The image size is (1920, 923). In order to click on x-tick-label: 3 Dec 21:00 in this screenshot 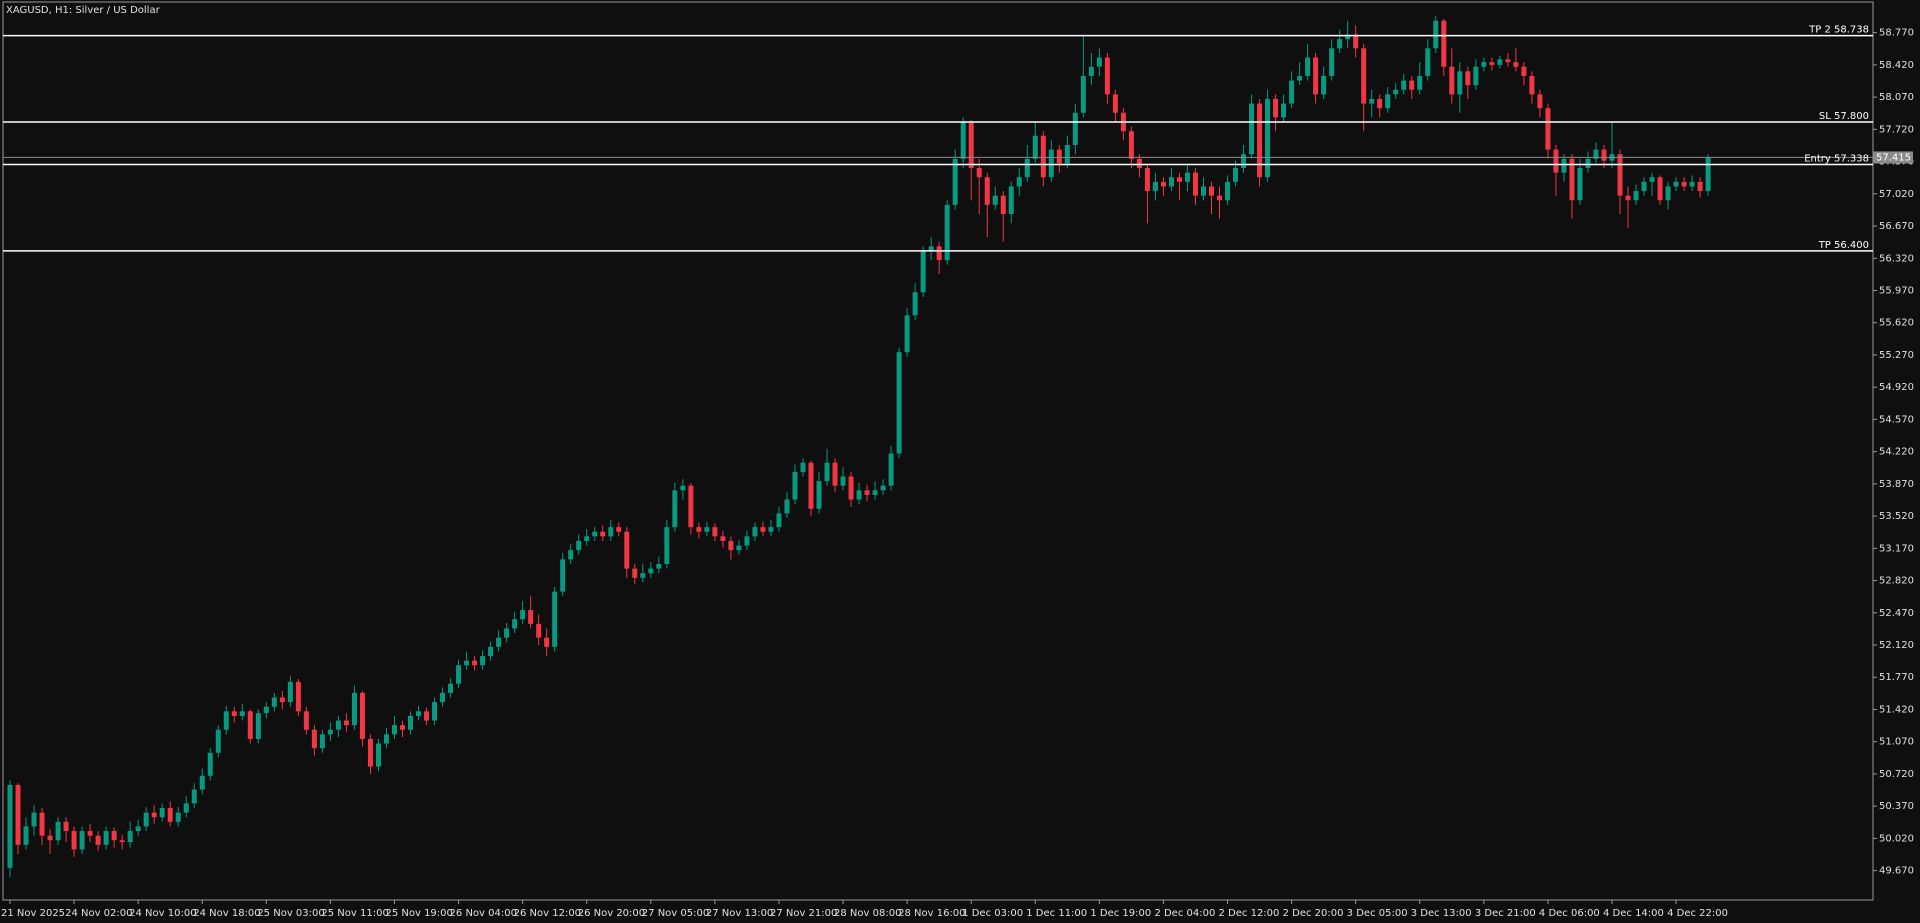, I will do `click(1505, 913)`.